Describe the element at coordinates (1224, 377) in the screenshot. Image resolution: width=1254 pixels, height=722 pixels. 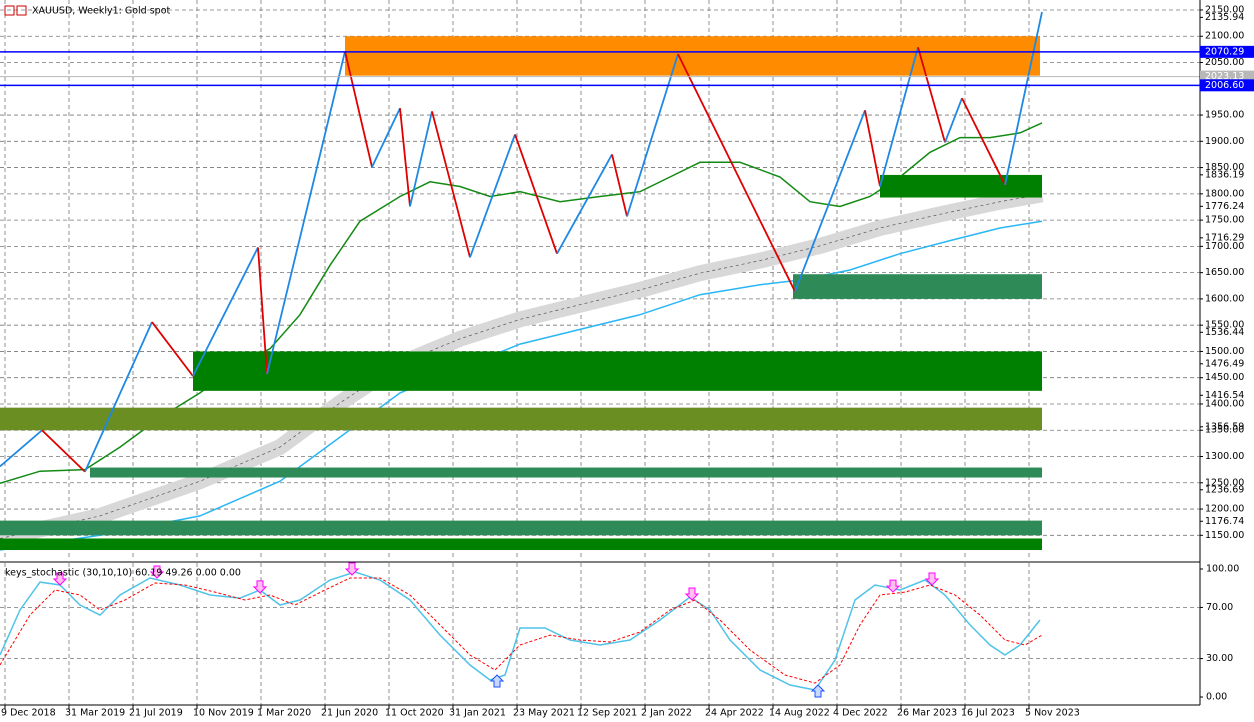
I see `y-tick-label: 1450.00` at that location.